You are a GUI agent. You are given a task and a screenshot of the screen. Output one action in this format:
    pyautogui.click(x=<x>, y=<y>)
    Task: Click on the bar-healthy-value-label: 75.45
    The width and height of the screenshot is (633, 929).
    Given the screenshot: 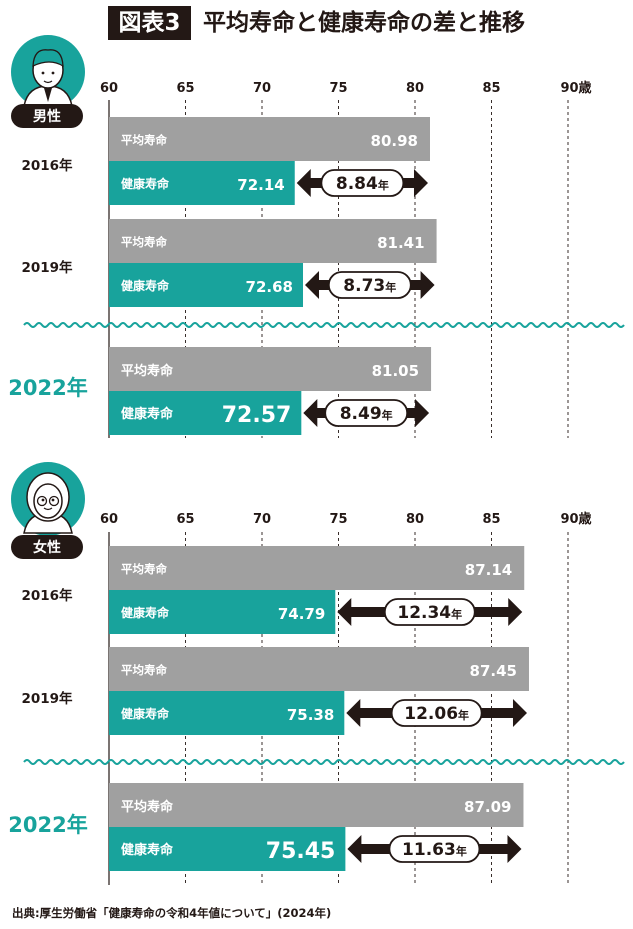 What is the action you would take?
    pyautogui.click(x=301, y=851)
    